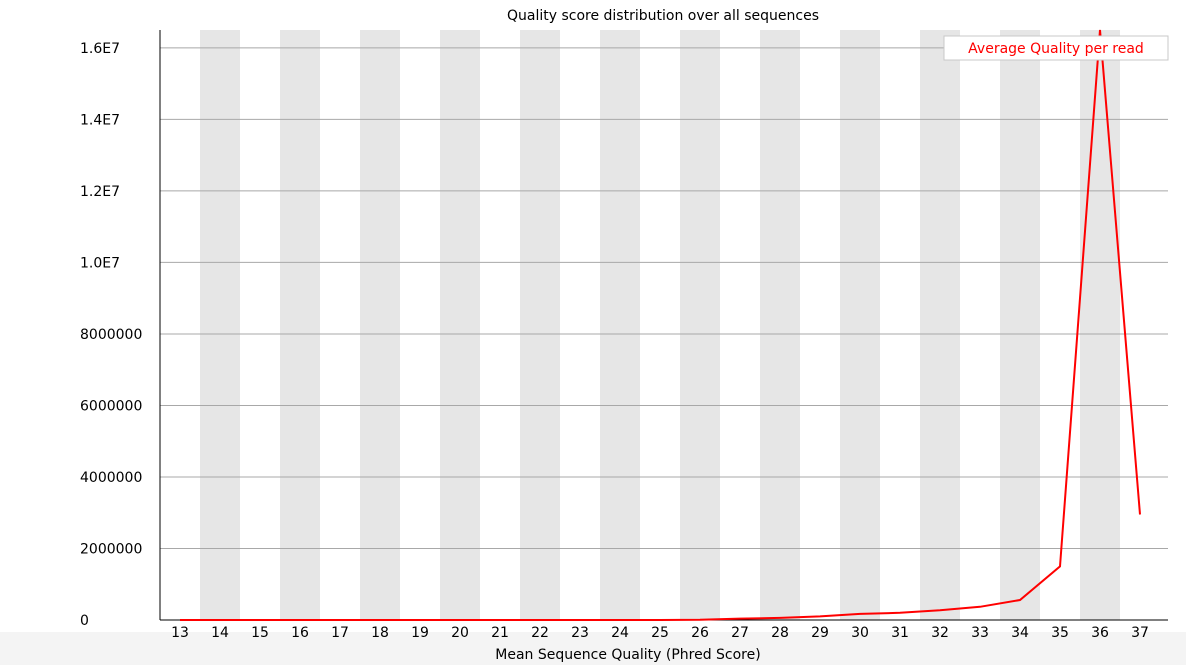 This screenshot has width=1186, height=665. I want to click on legend-entry: Average Quality per read, so click(1056, 49).